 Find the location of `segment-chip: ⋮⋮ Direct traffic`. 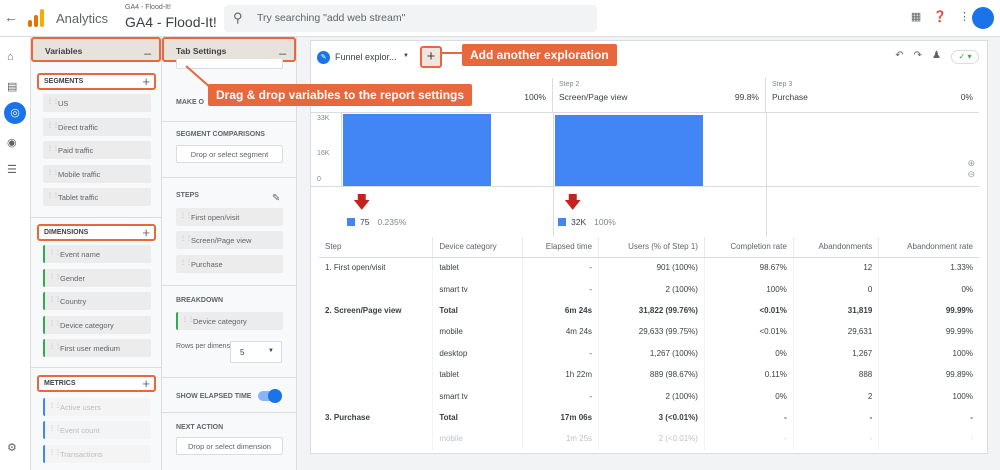

segment-chip: ⋮⋮ Direct traffic is located at coordinates (97, 127).